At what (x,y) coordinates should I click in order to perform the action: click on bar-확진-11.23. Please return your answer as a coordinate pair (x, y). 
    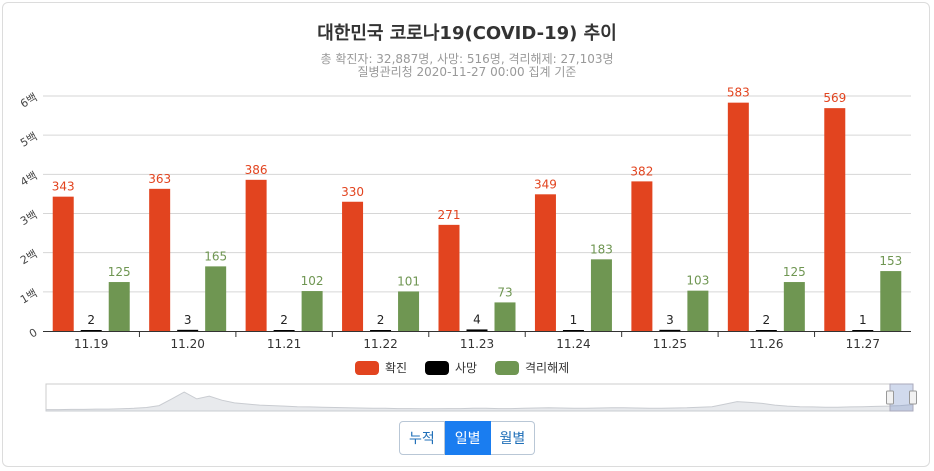
    Looking at the image, I should click on (449, 277).